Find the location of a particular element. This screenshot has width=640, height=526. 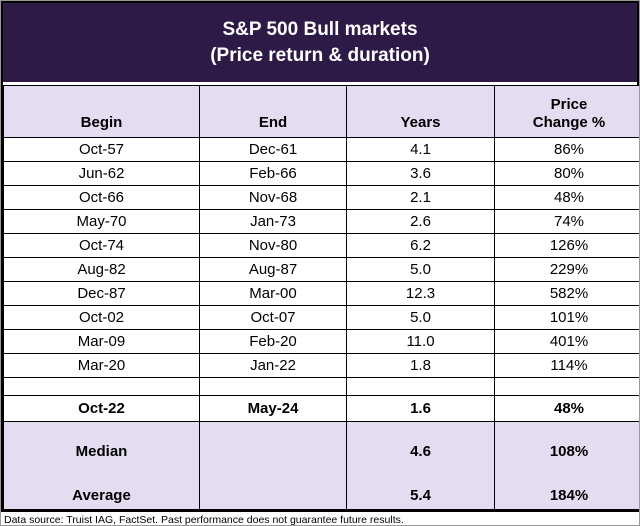

title-line2: (Price return & duration) is located at coordinates (320, 55).